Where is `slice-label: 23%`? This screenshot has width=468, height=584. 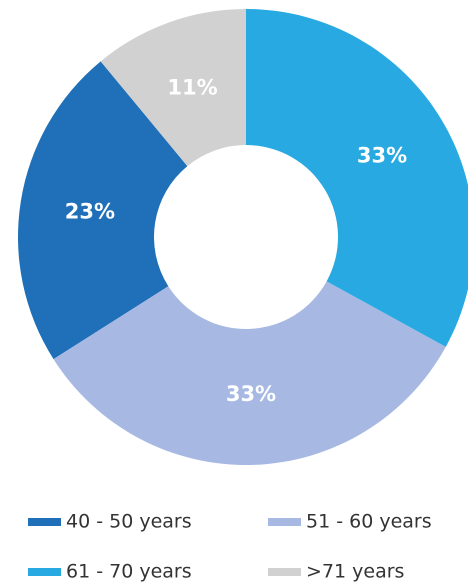 slice-label: 23% is located at coordinates (90, 211).